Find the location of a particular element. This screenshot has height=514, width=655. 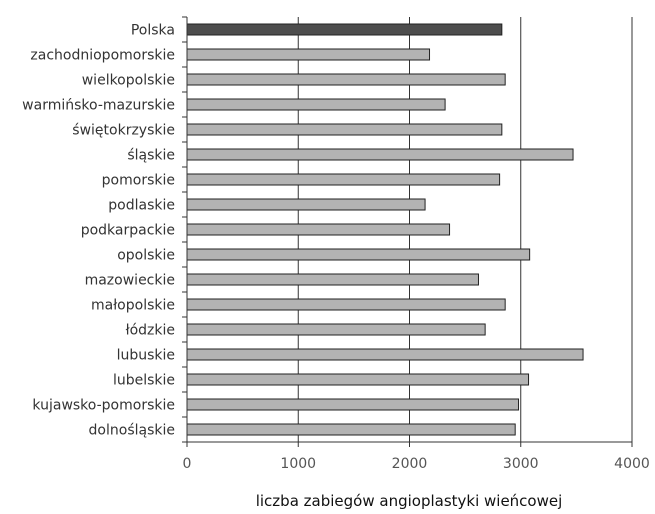

category-label: Polska is located at coordinates (153, 31).